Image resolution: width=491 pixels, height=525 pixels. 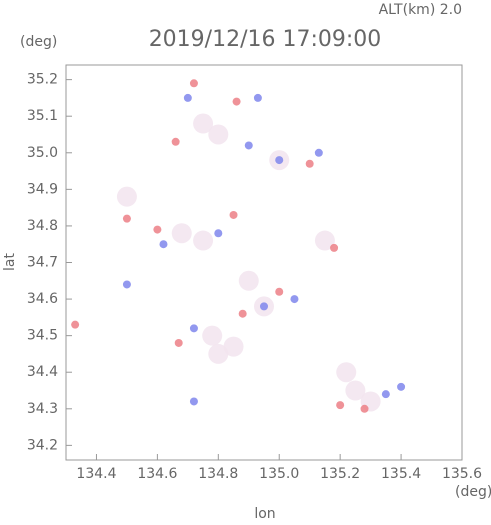 I want to click on y-tick-label: 34.2, so click(x=42, y=445).